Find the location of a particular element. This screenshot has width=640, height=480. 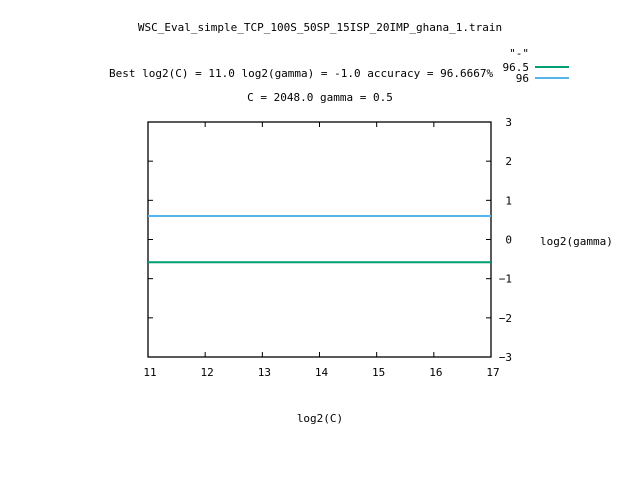

y-tick-label: −2 is located at coordinates (505, 318).